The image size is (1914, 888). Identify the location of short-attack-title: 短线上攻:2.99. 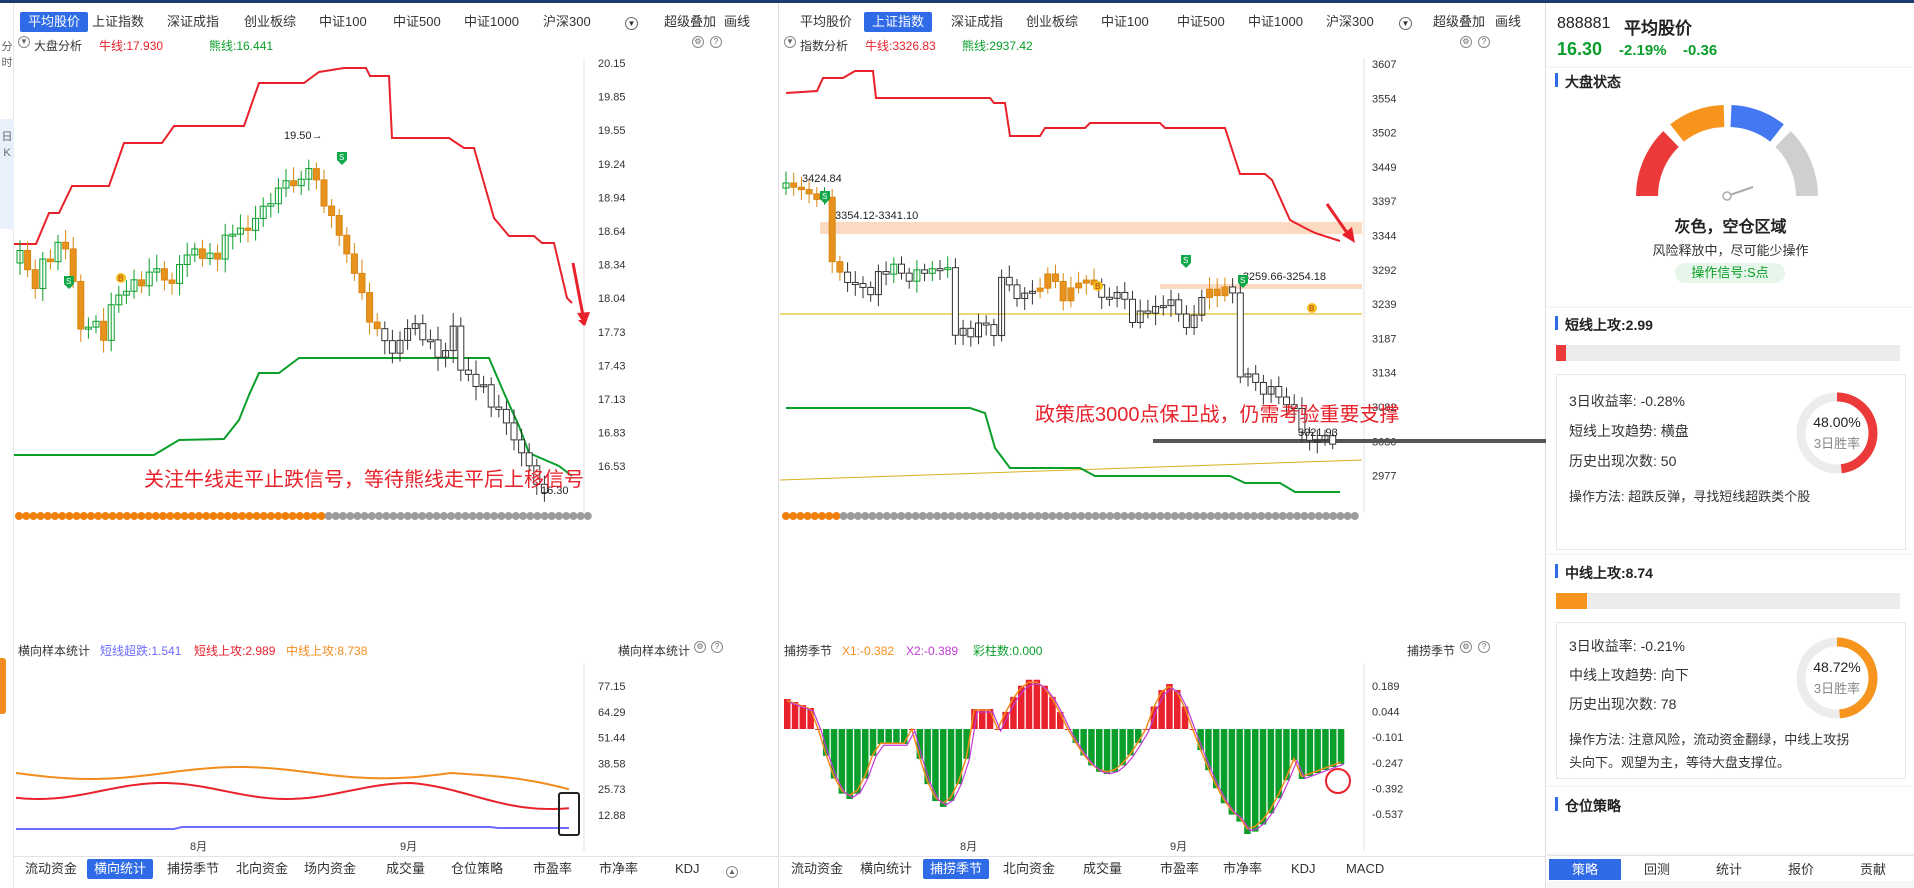
(1609, 325).